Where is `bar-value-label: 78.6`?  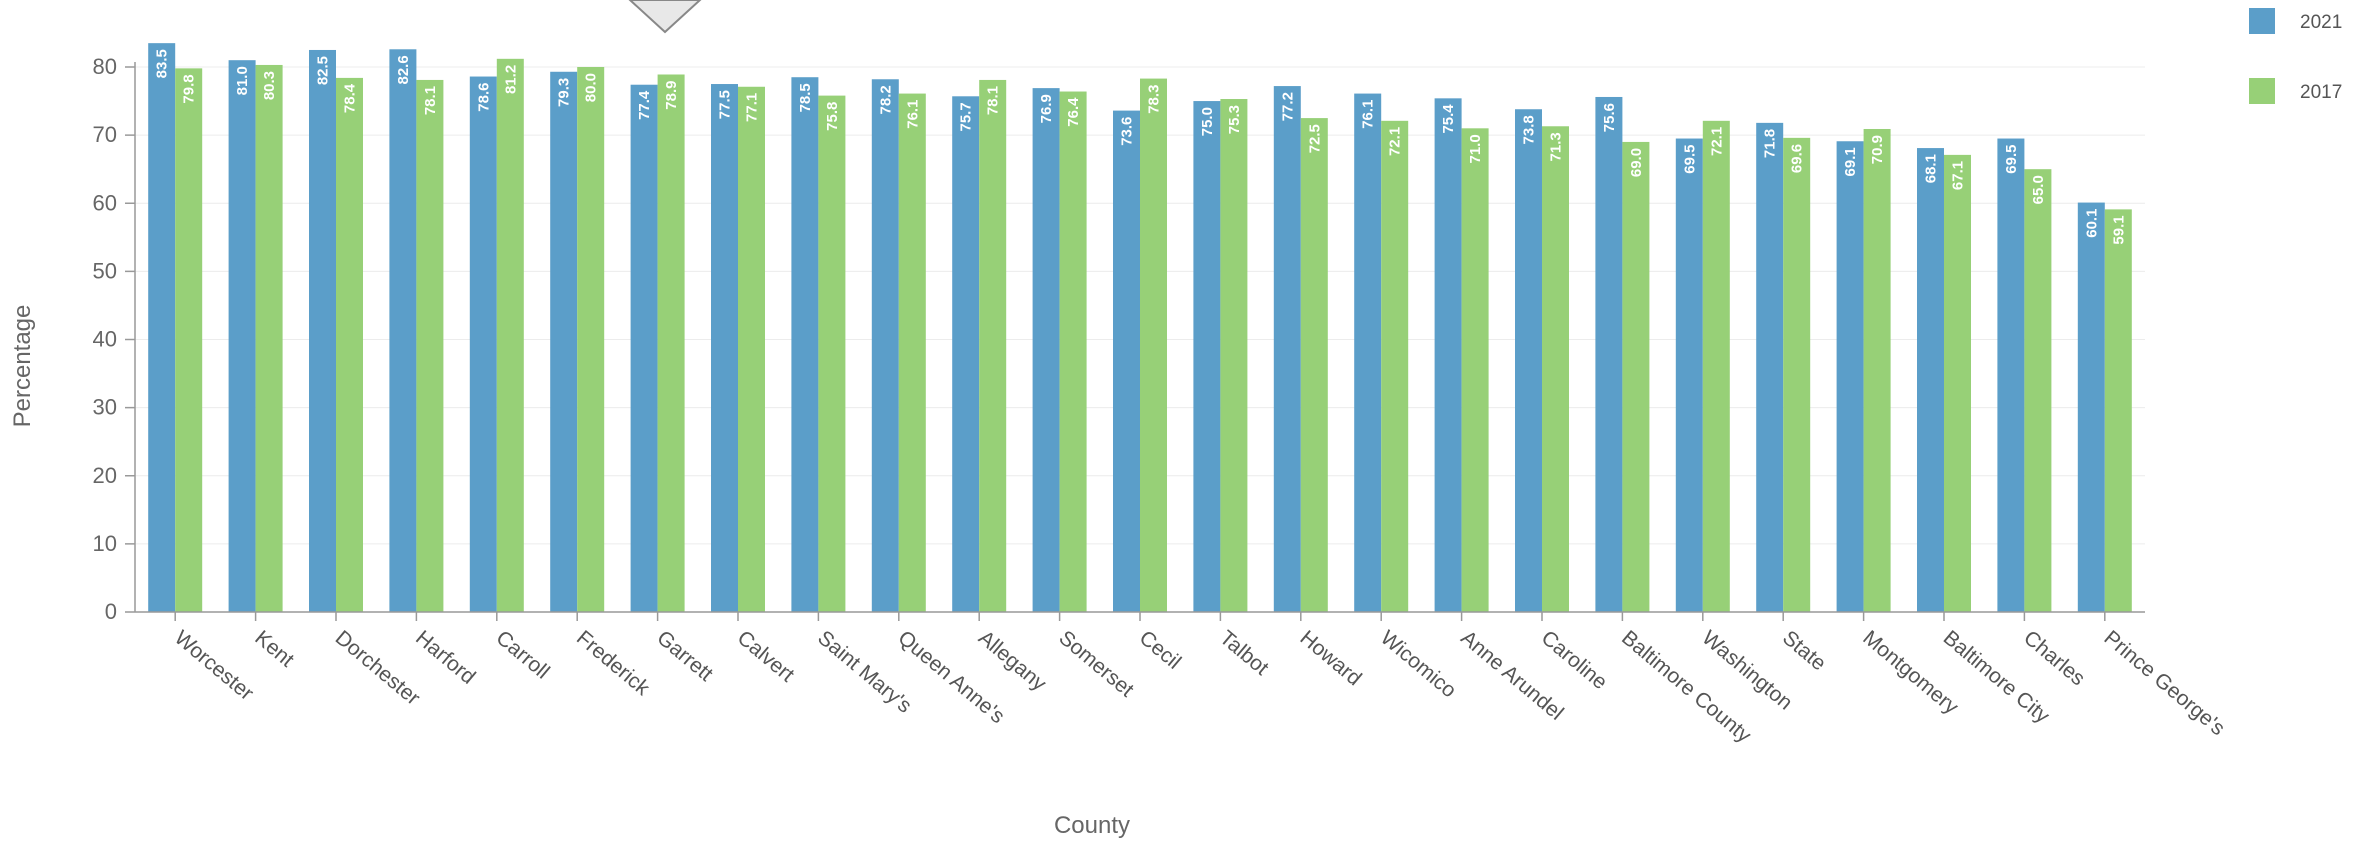
bar-value-label: 78.6 is located at coordinates (483, 97).